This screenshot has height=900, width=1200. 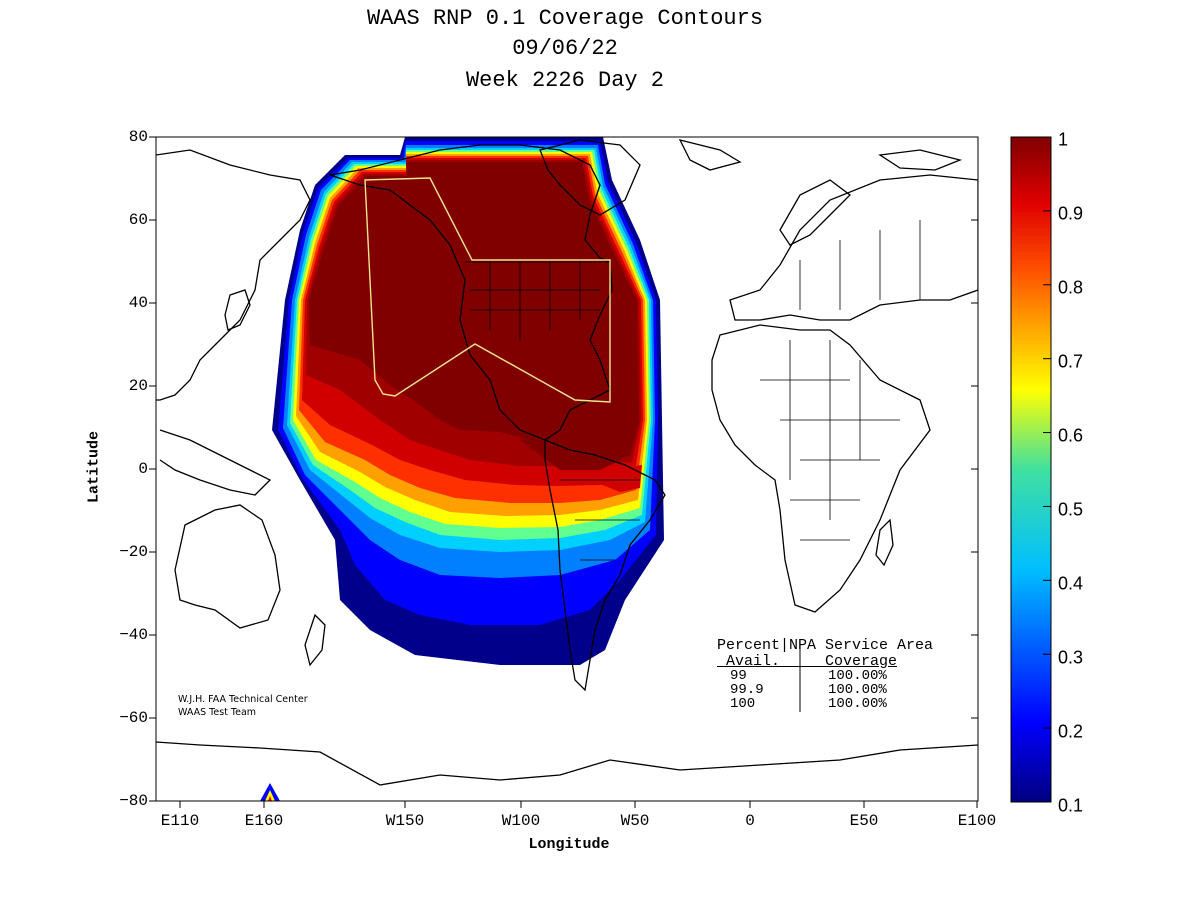 I want to click on colorbar-tick-label: 0.7, so click(x=1071, y=361).